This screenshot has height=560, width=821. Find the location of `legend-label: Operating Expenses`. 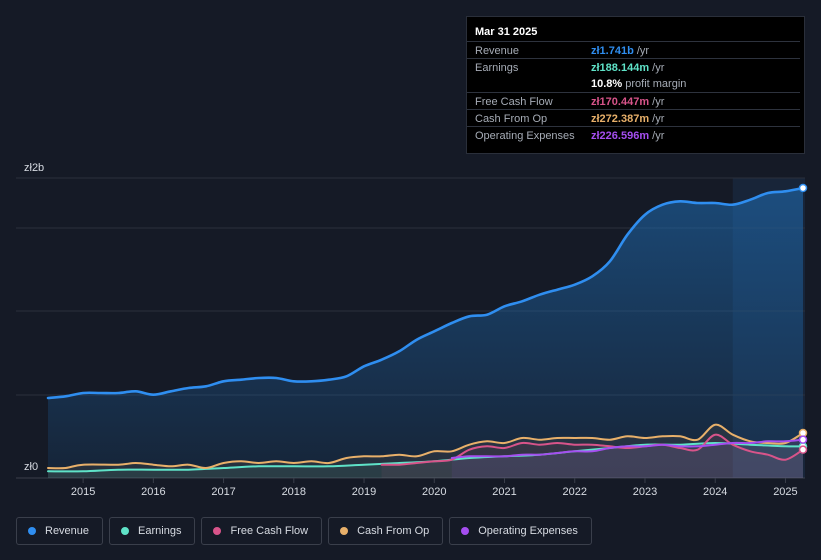

legend-label: Operating Expenses is located at coordinates (528, 531).